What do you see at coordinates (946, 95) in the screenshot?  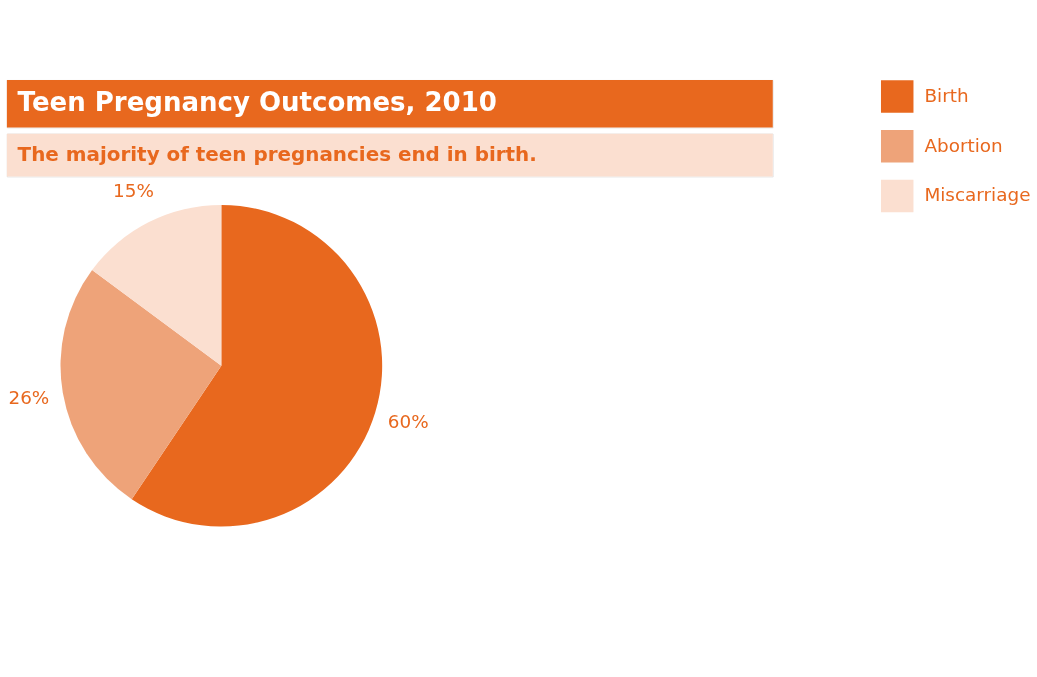 I see `legend-label: Birth` at bounding box center [946, 95].